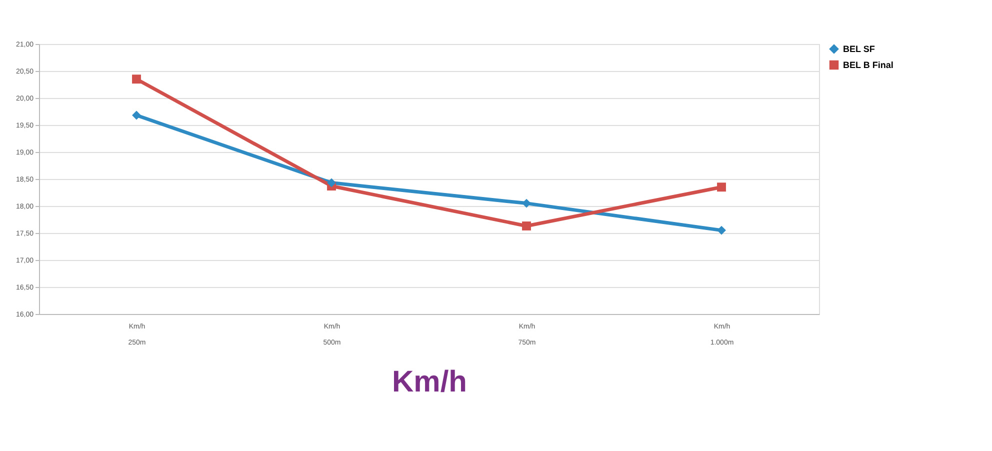 The height and width of the screenshot is (451, 992). What do you see at coordinates (859, 49) in the screenshot?
I see `legend-label: BEL SF` at bounding box center [859, 49].